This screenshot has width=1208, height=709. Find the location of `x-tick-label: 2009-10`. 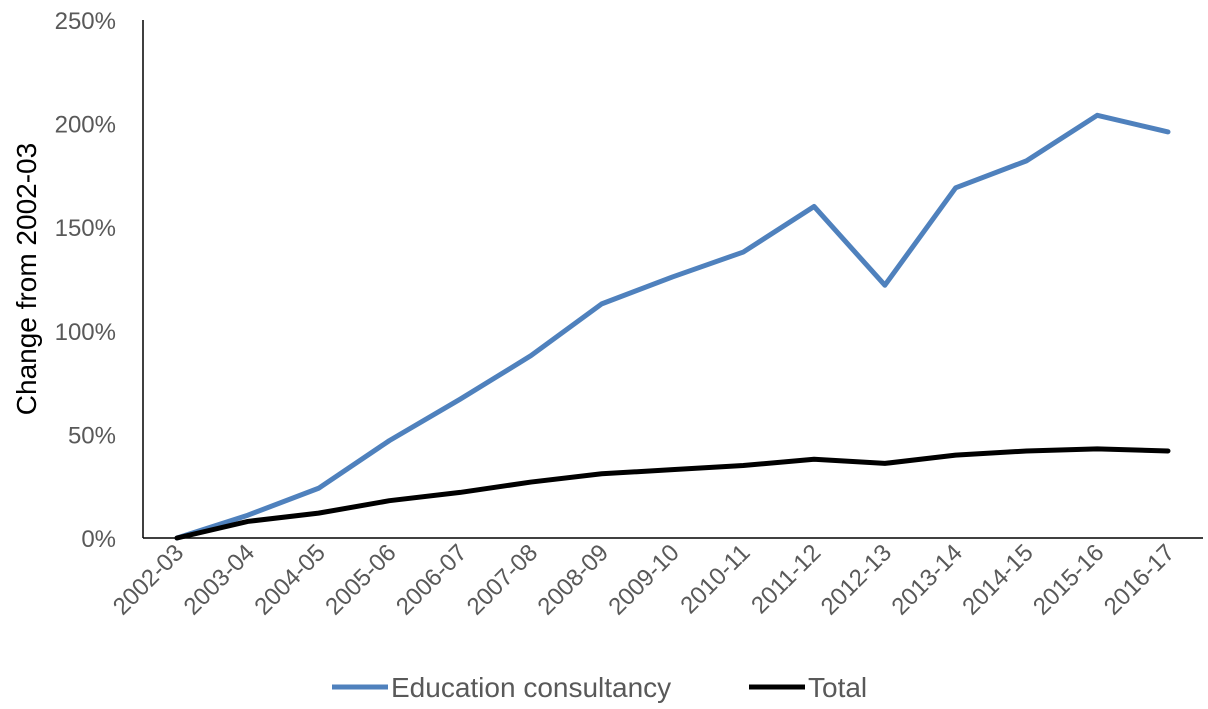

x-tick-label: 2009-10 is located at coordinates (643, 579).